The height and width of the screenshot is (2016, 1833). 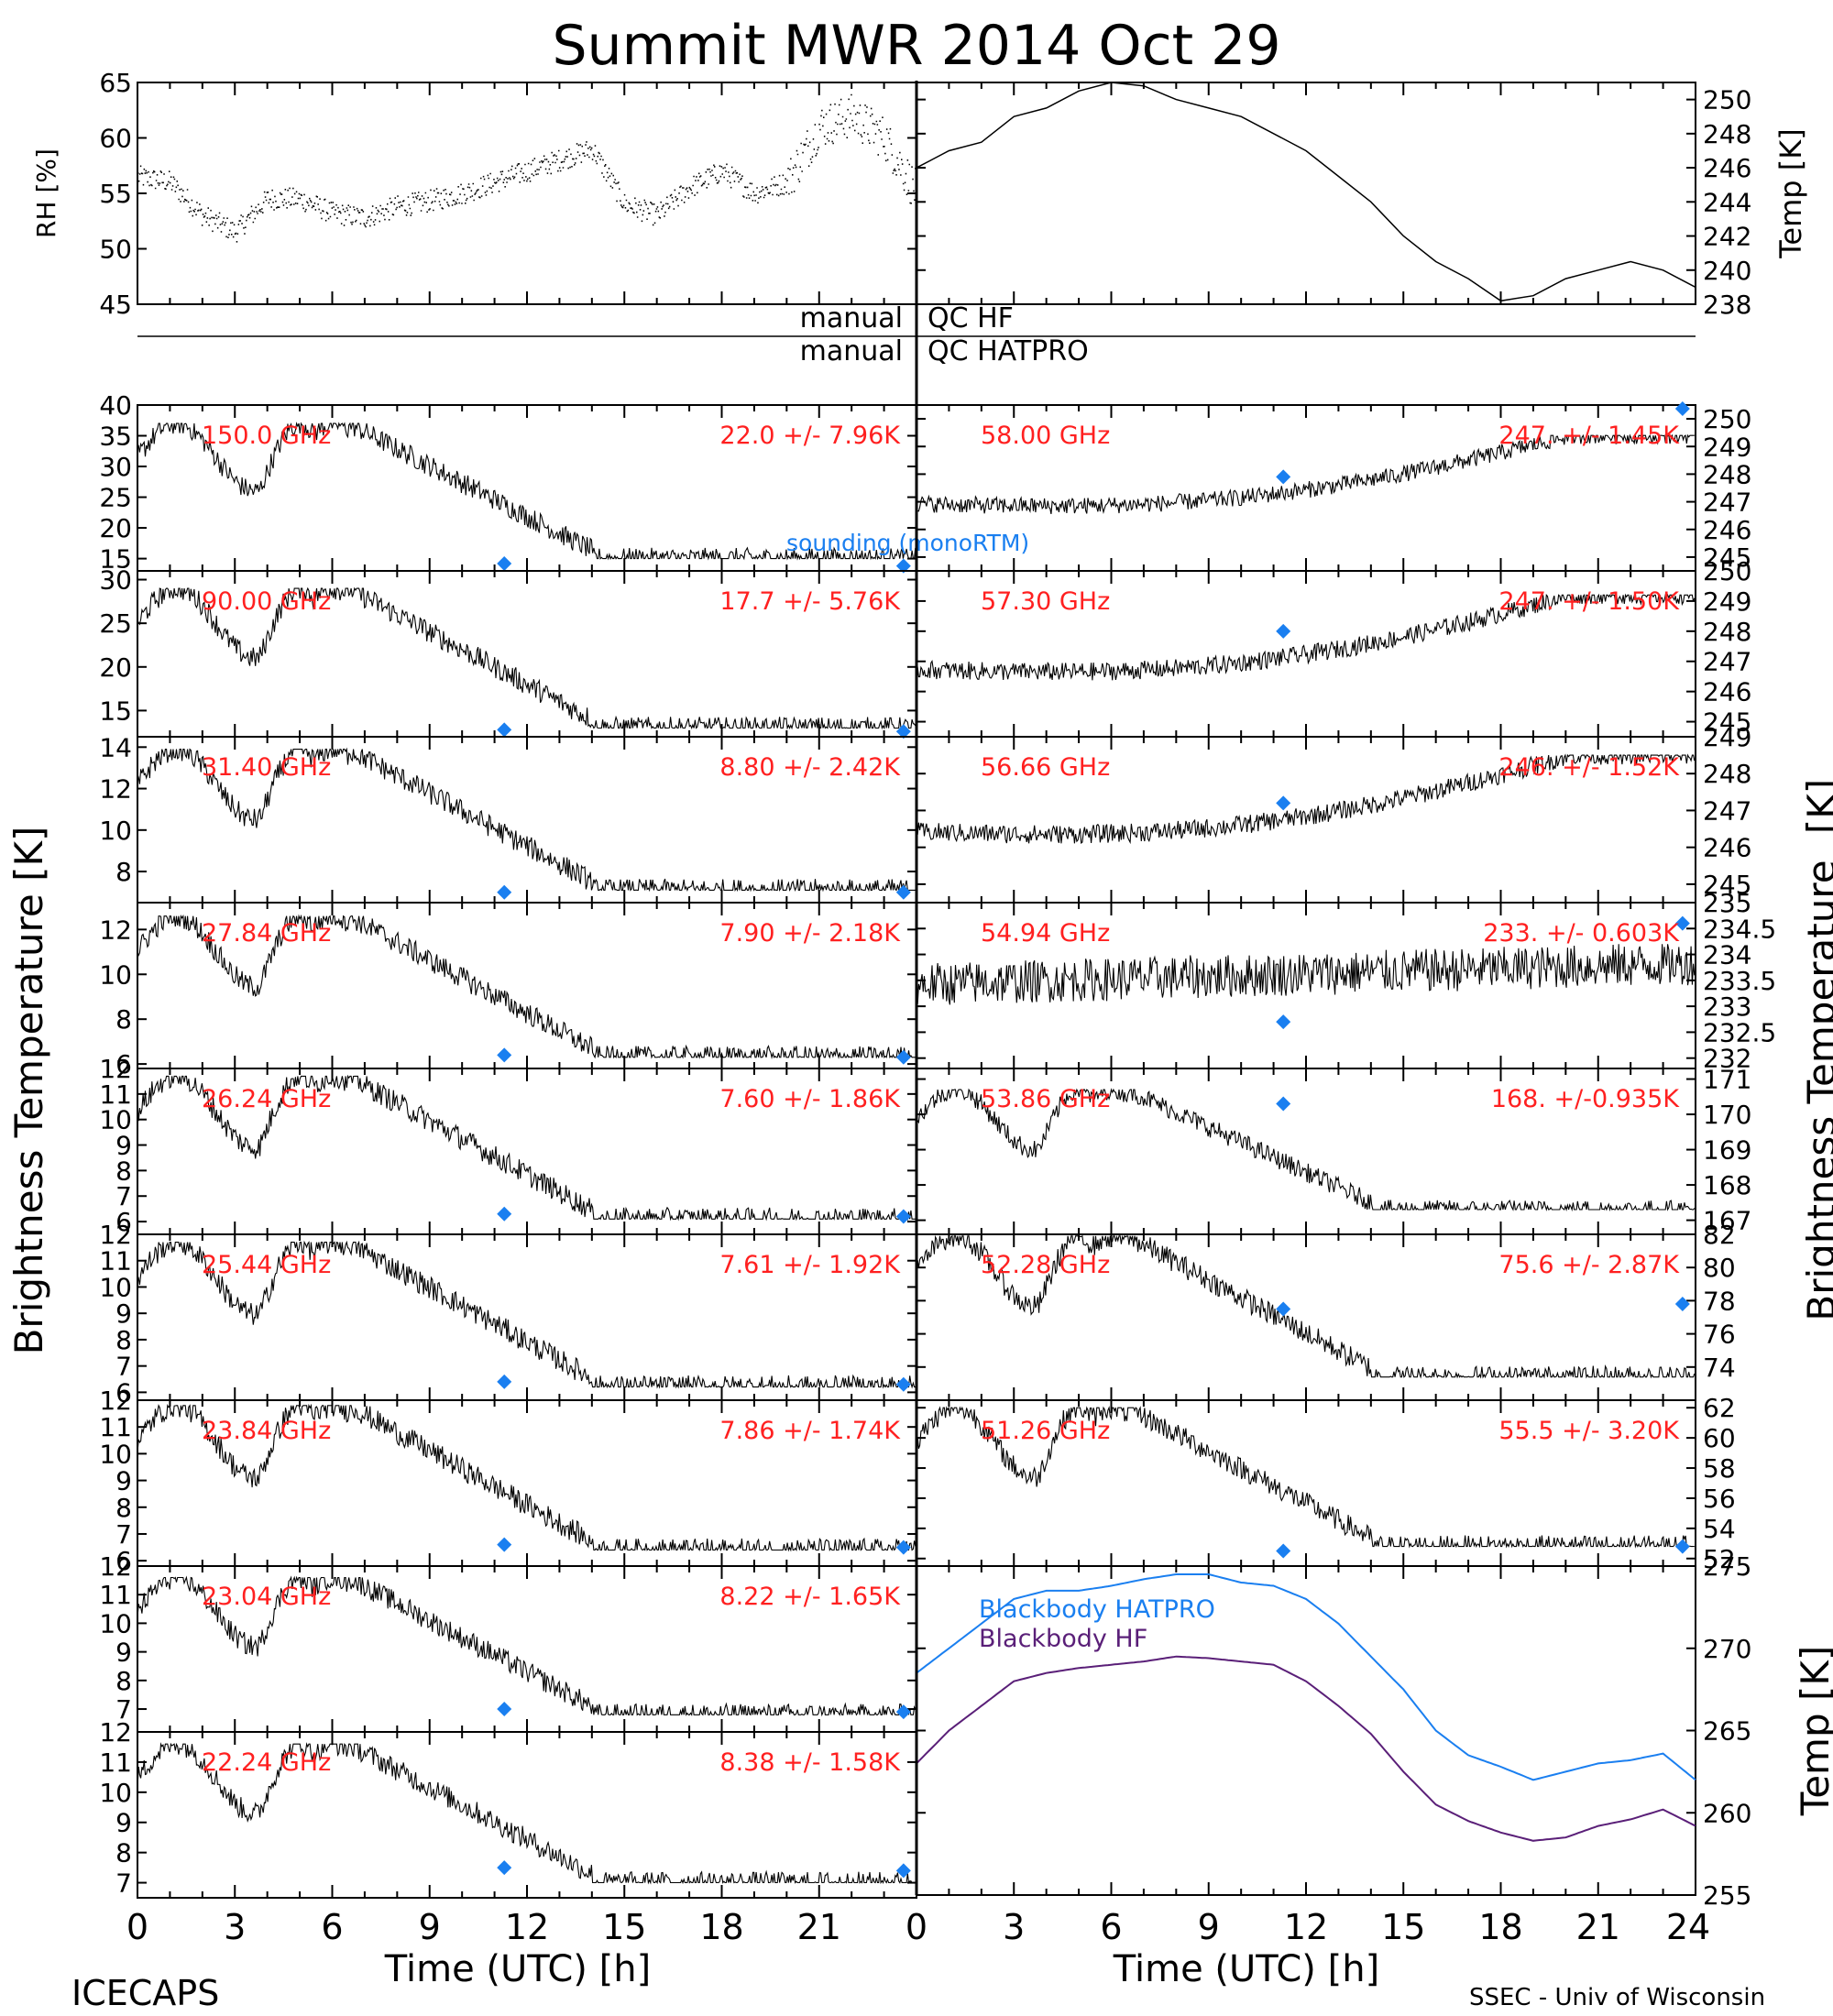 I want to click on temp-ylabel: Temp [K], so click(x=1790, y=193).